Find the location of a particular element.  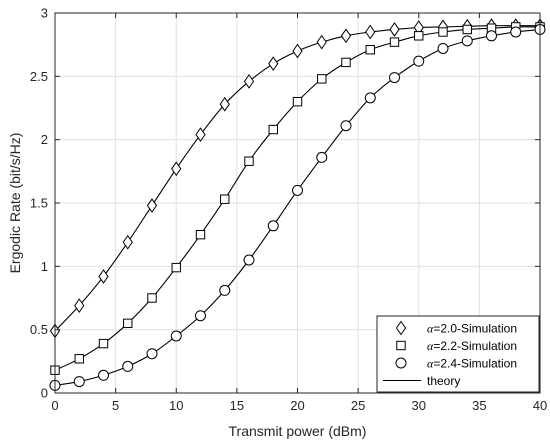

x-tick-label: 20 is located at coordinates (297, 405).